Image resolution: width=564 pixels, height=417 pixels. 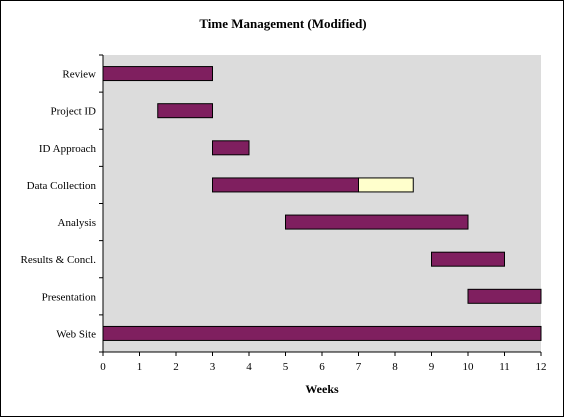 I want to click on x-tick-label: 5, so click(x=286, y=367).